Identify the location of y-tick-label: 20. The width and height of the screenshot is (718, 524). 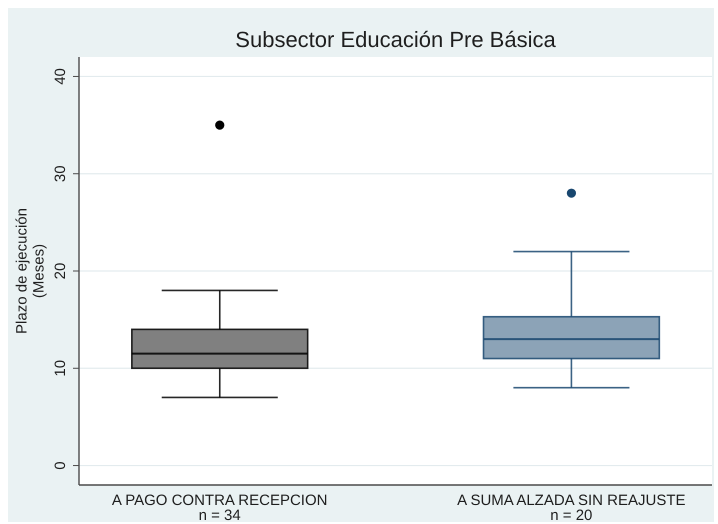
(60, 271).